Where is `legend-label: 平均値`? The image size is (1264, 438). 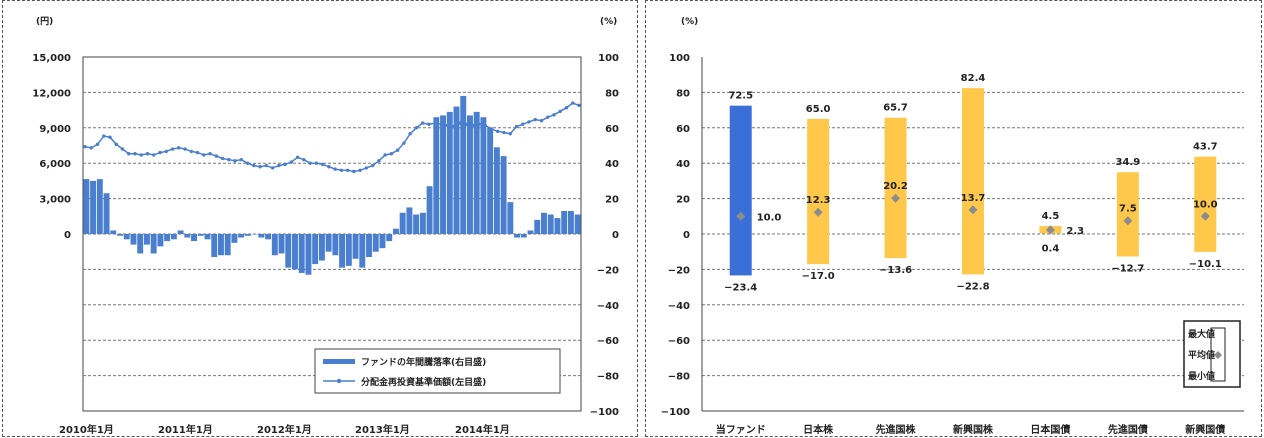 legend-label: 平均値 is located at coordinates (1201, 355).